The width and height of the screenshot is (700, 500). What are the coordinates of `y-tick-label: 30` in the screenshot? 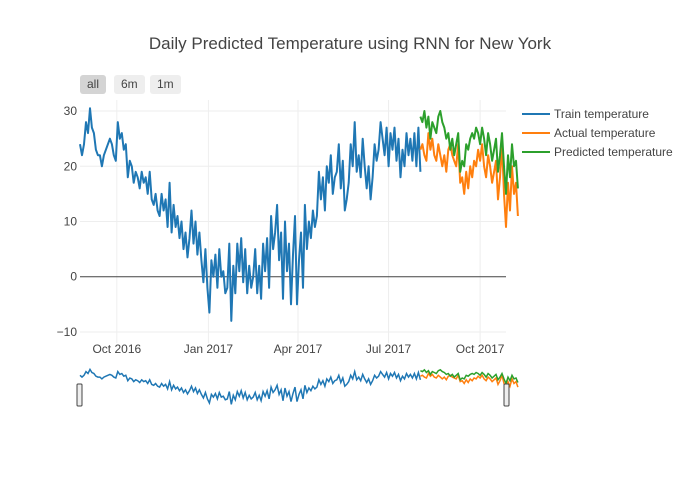 It's located at (71, 111).